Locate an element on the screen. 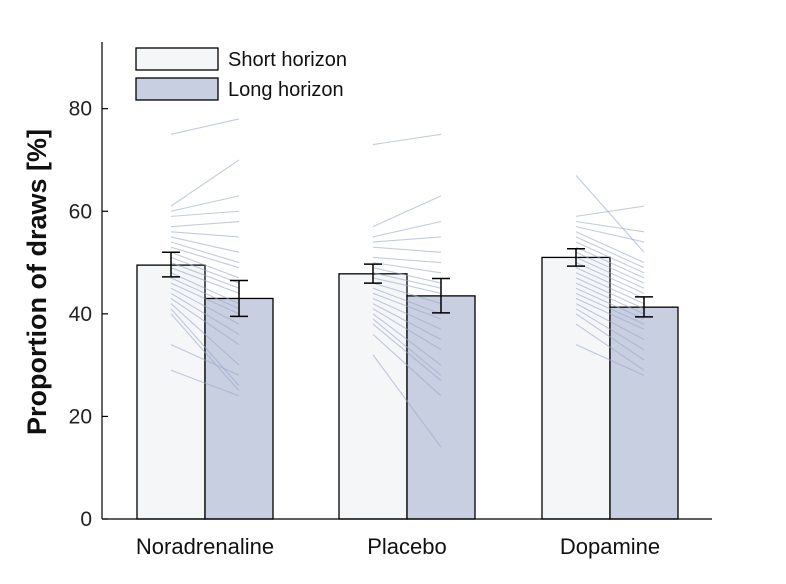  bar-placebo-short is located at coordinates (373, 396).